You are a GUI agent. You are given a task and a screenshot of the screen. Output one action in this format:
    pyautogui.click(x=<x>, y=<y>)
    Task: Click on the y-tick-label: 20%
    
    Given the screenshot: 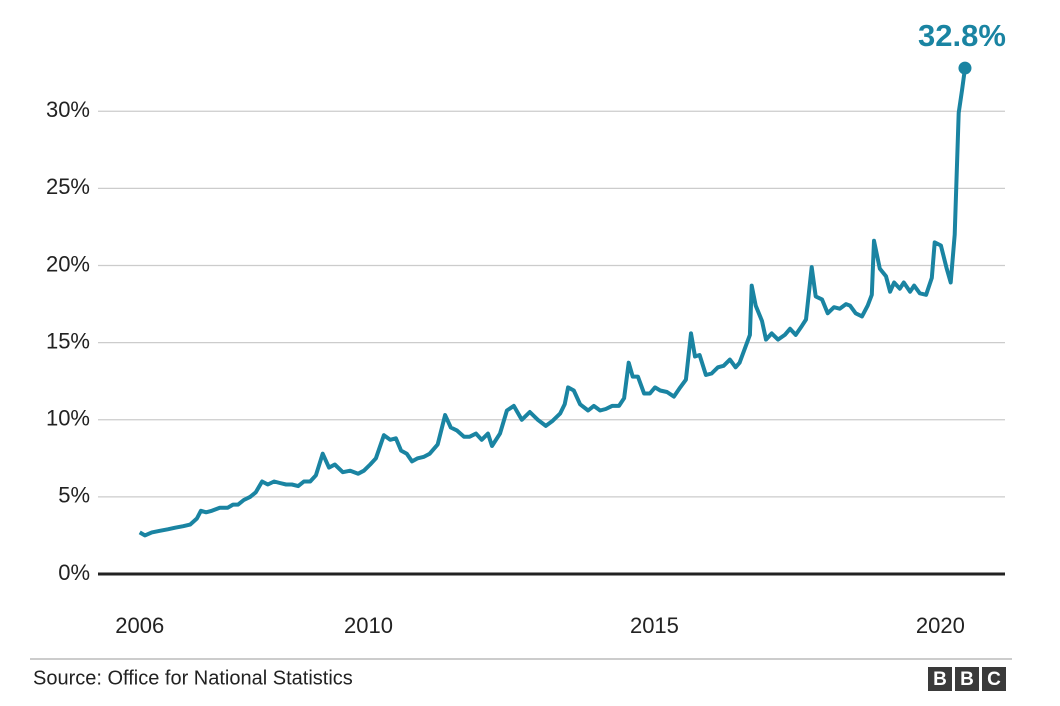 What is the action you would take?
    pyautogui.click(x=68, y=263)
    